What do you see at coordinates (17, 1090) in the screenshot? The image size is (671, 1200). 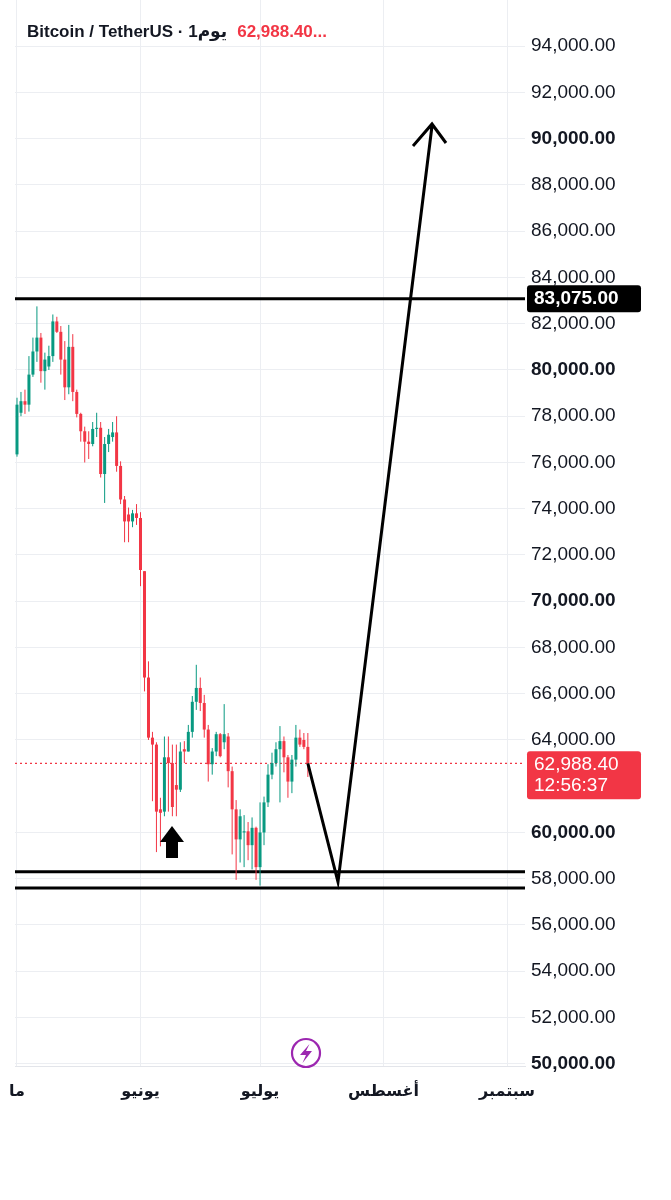 I see `x-tick-label: ما` at bounding box center [17, 1090].